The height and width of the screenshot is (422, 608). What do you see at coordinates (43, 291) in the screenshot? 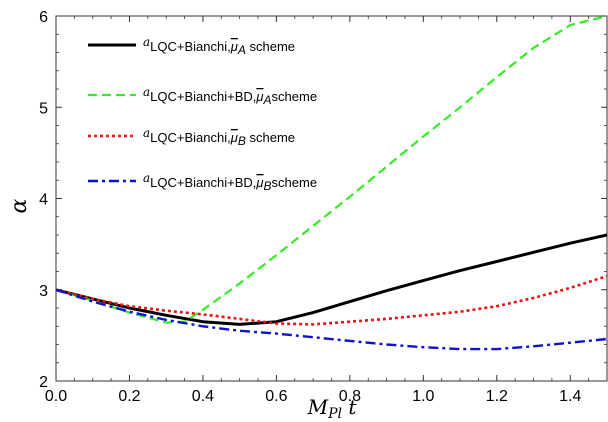
I see `y-tick-label: 3` at bounding box center [43, 291].